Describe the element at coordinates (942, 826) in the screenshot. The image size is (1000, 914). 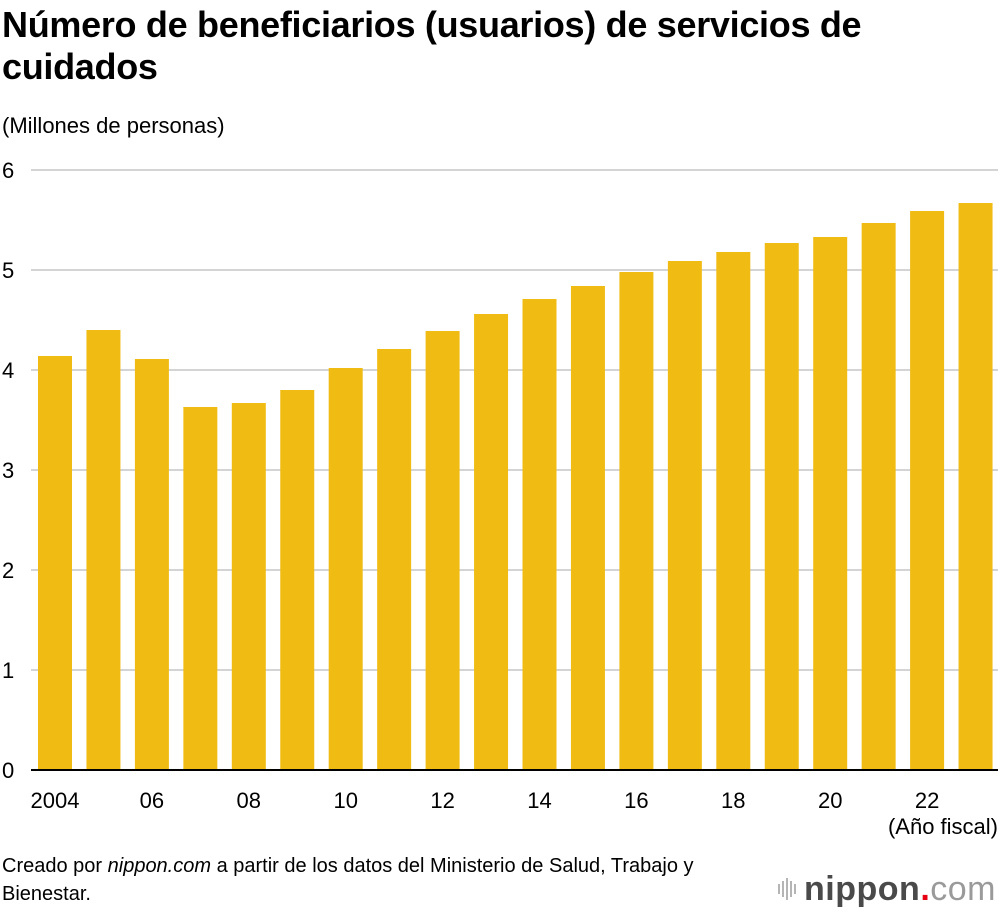
I see `x-axis-unit-label: (Año fiscal)` at that location.